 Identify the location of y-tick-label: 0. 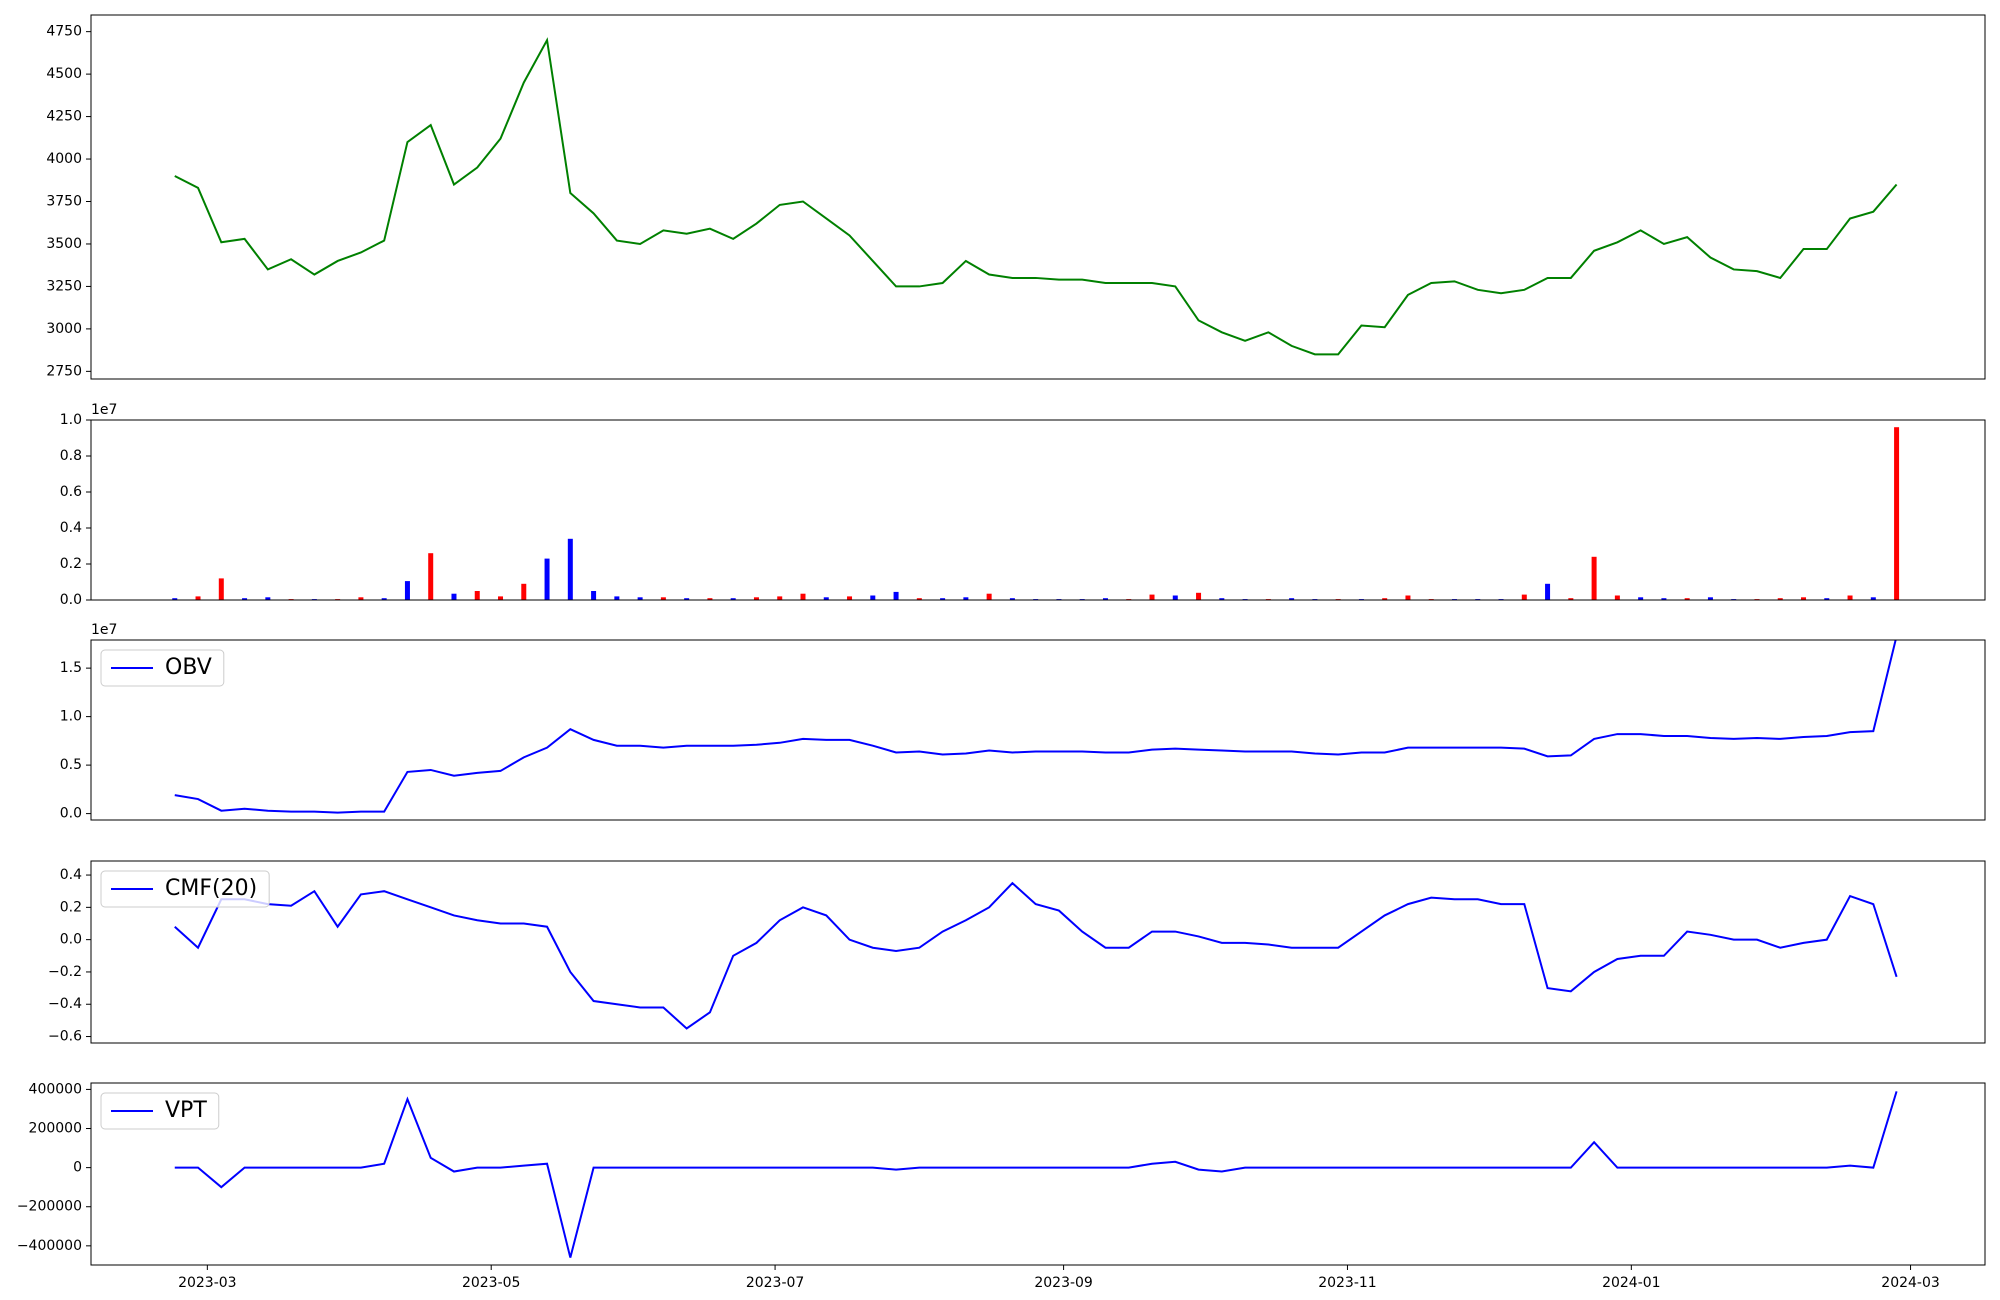
(77, 1168).